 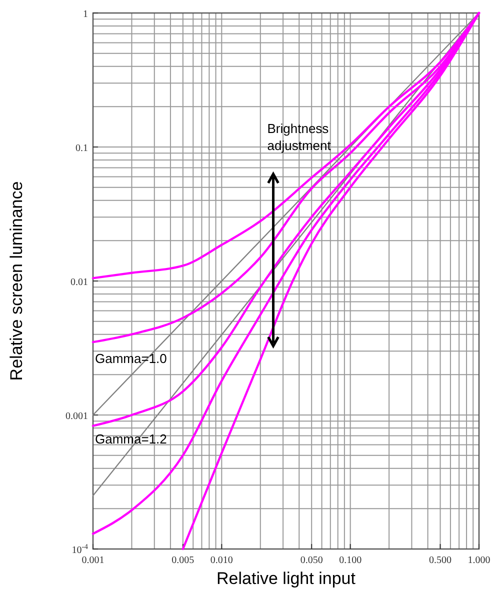 What do you see at coordinates (85, 14) in the screenshot?
I see `y-tick-label: 1` at bounding box center [85, 14].